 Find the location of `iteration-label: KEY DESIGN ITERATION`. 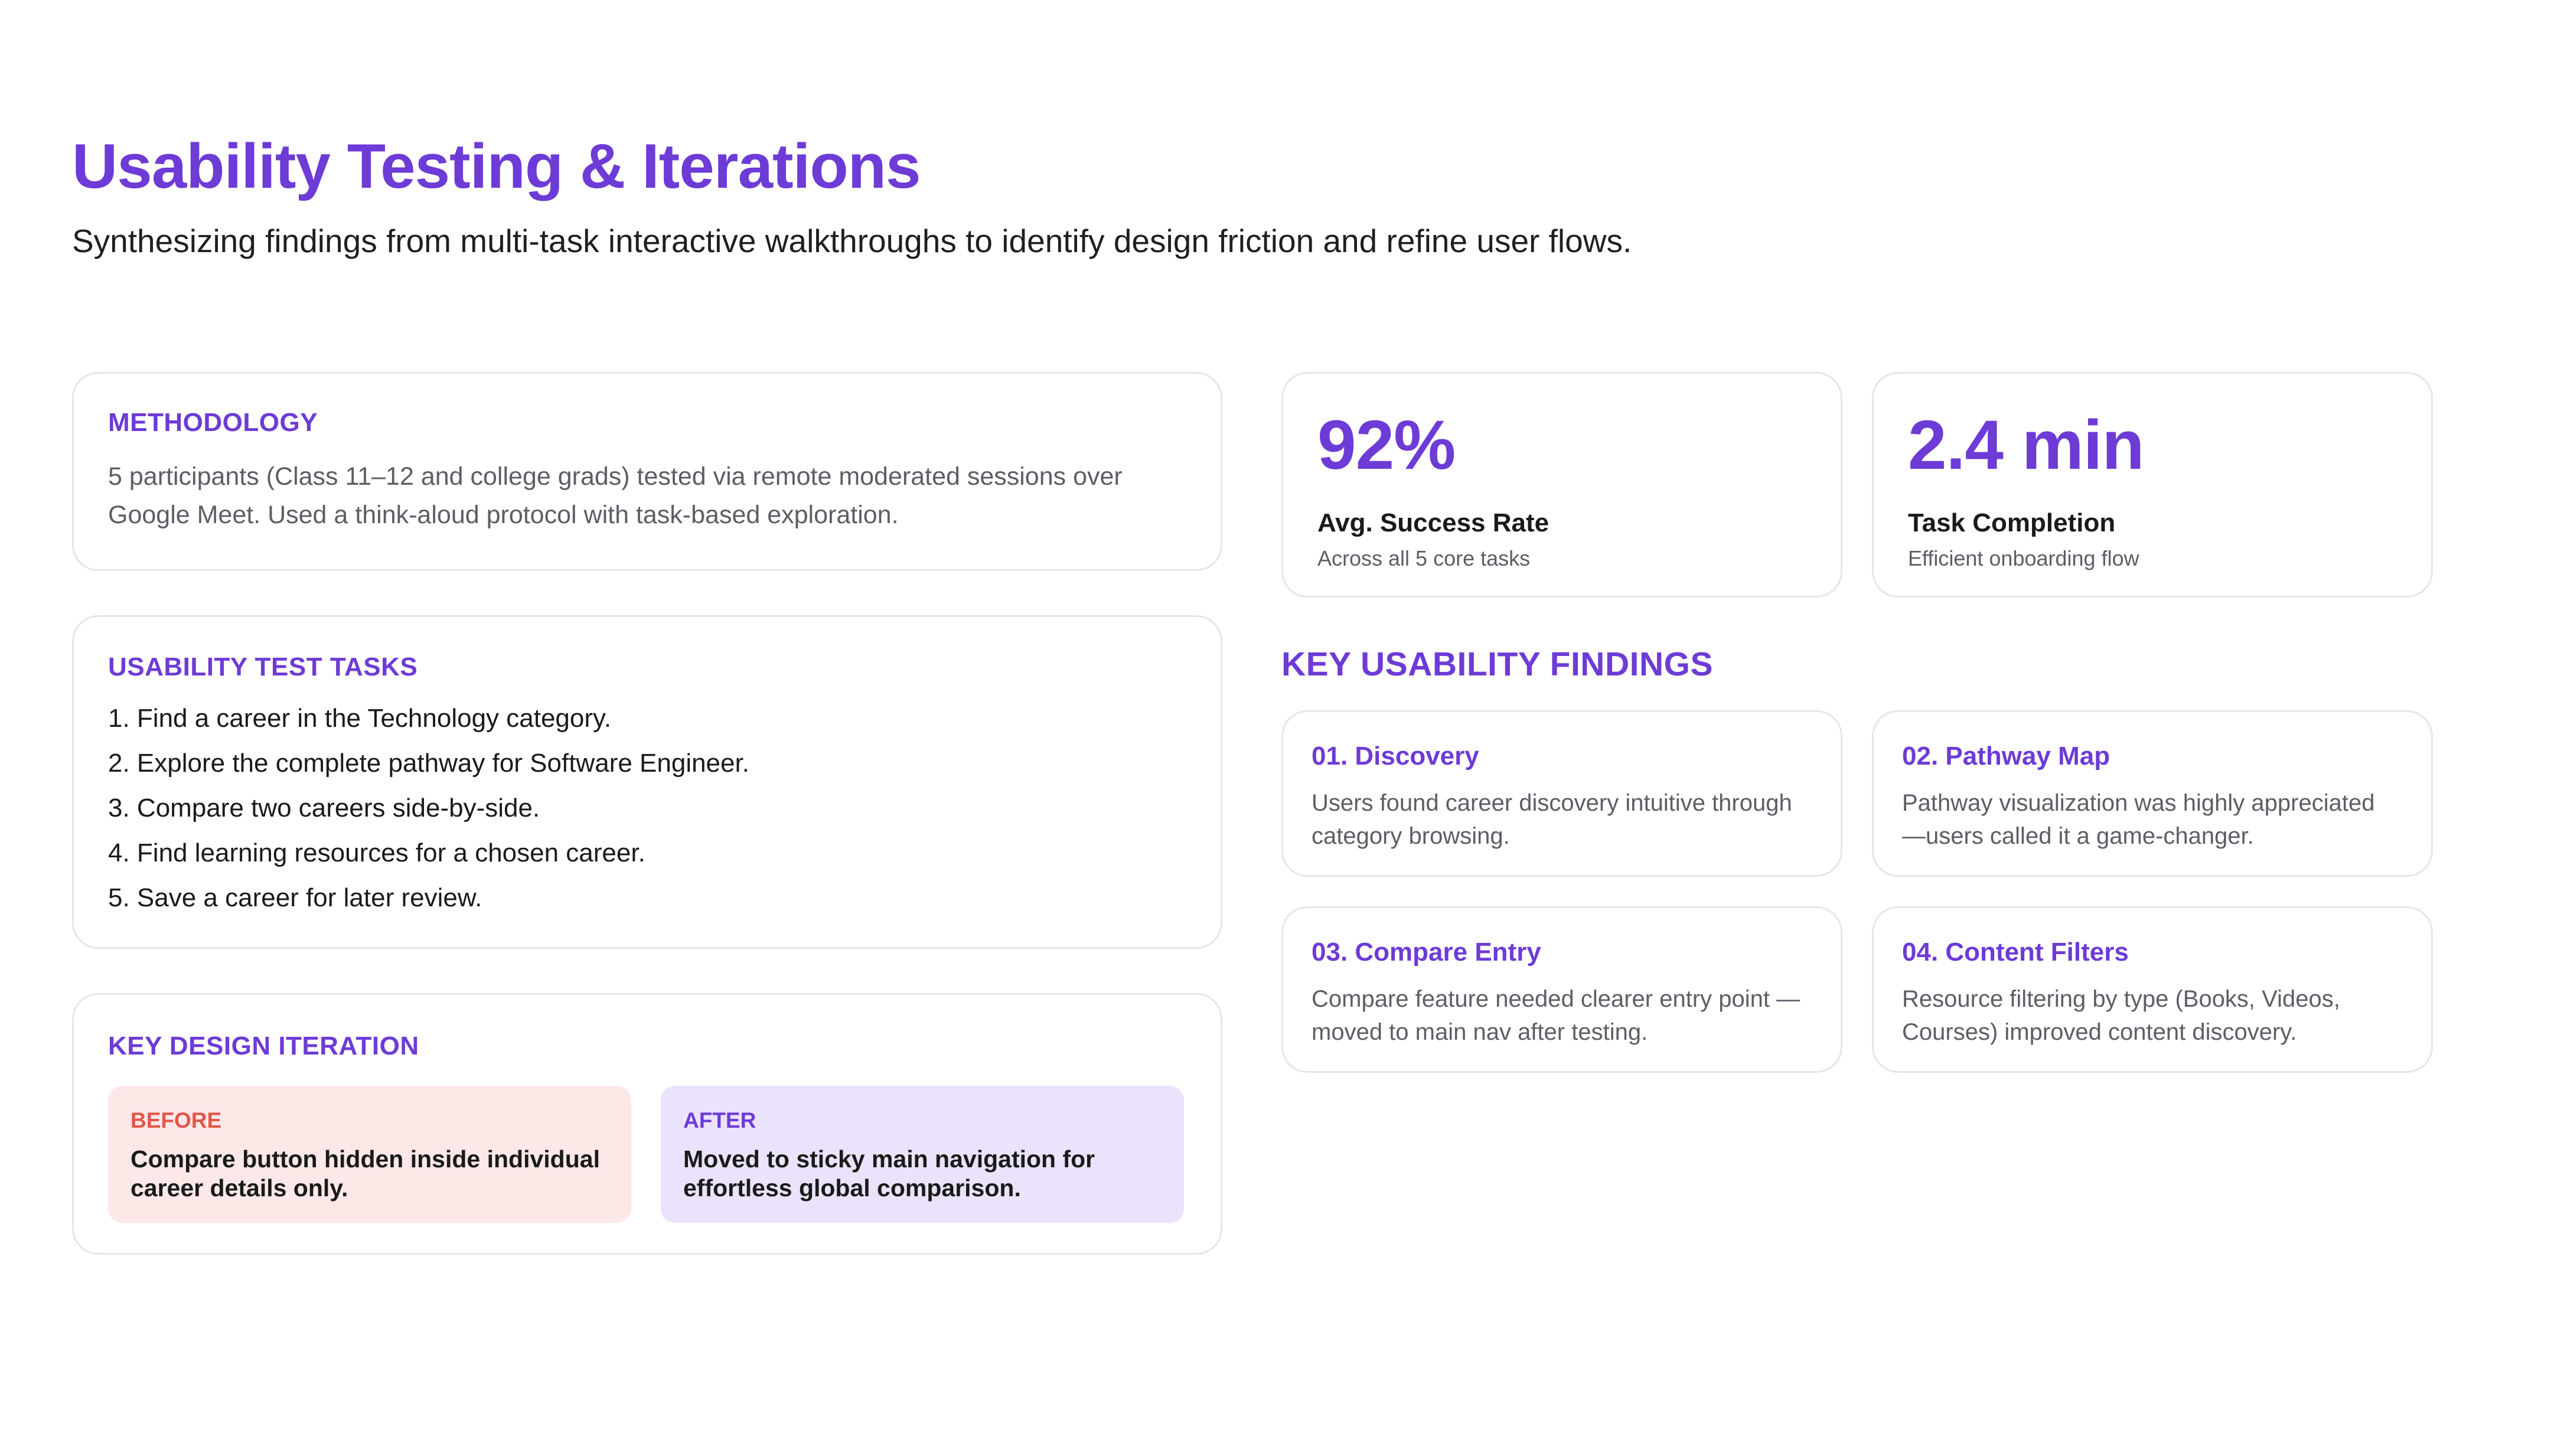

iteration-label: KEY DESIGN ITERATION is located at coordinates (263, 1045).